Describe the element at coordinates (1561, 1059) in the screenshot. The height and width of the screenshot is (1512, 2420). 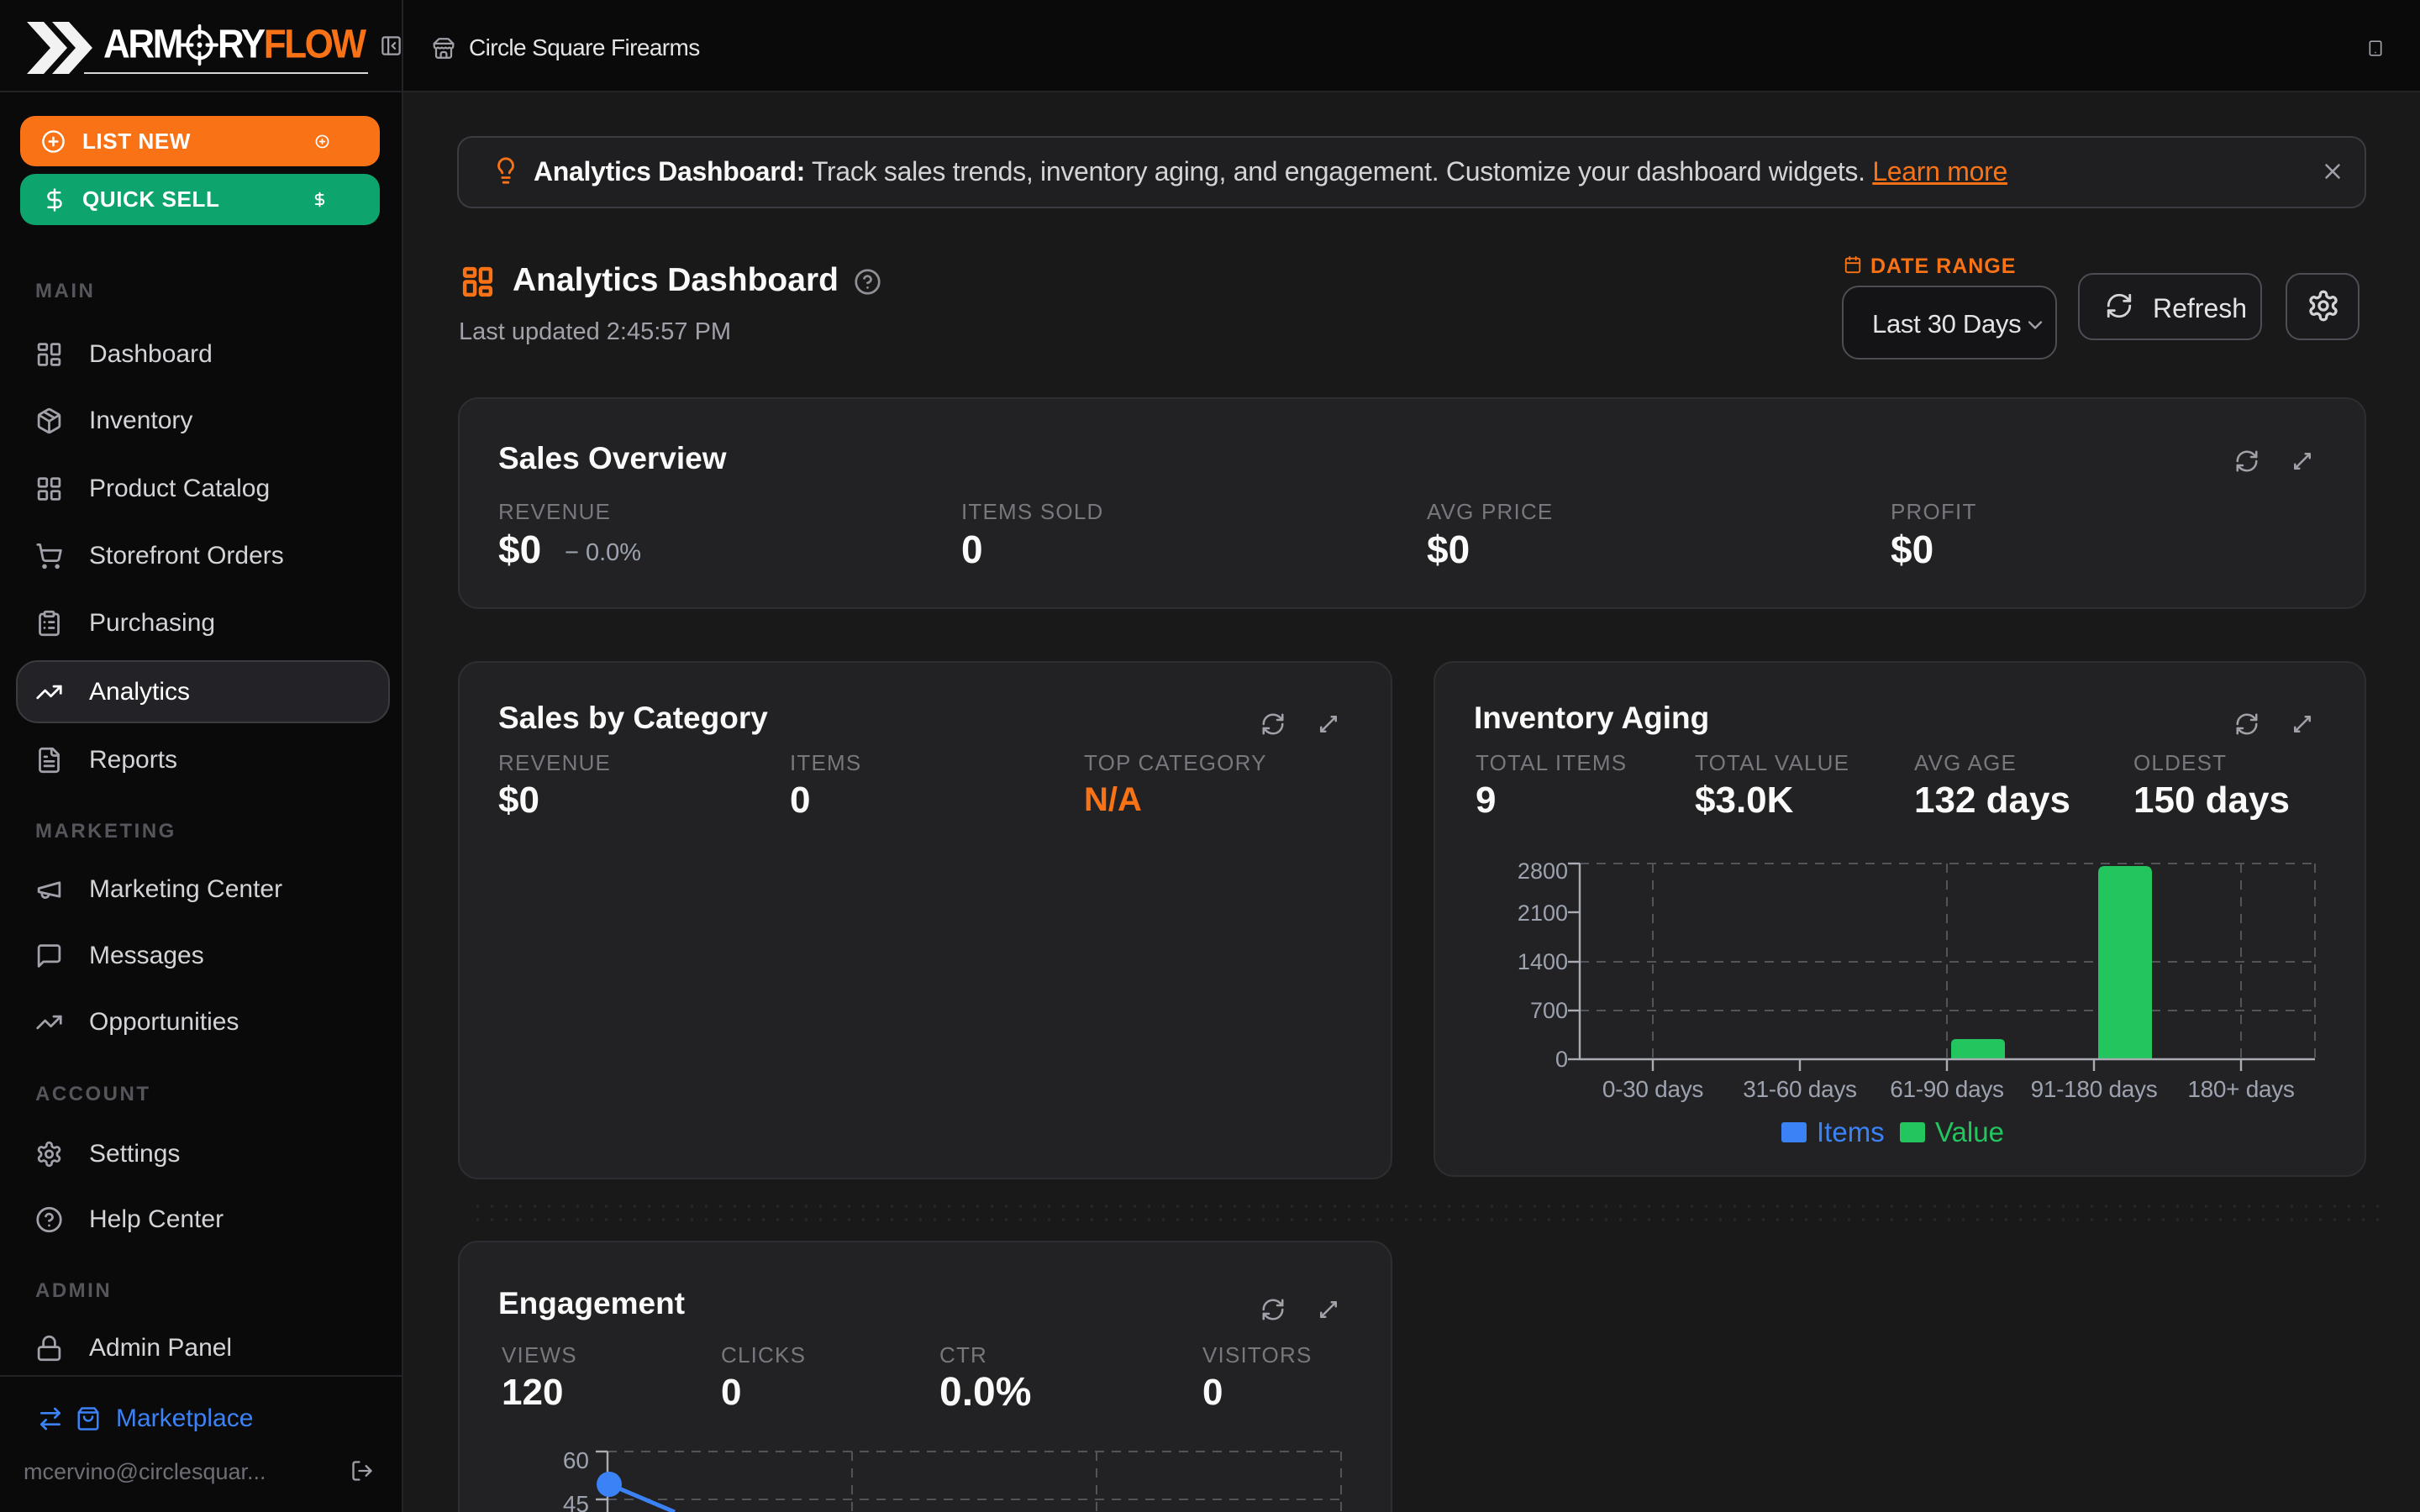
I see `svg-text: 0` at that location.